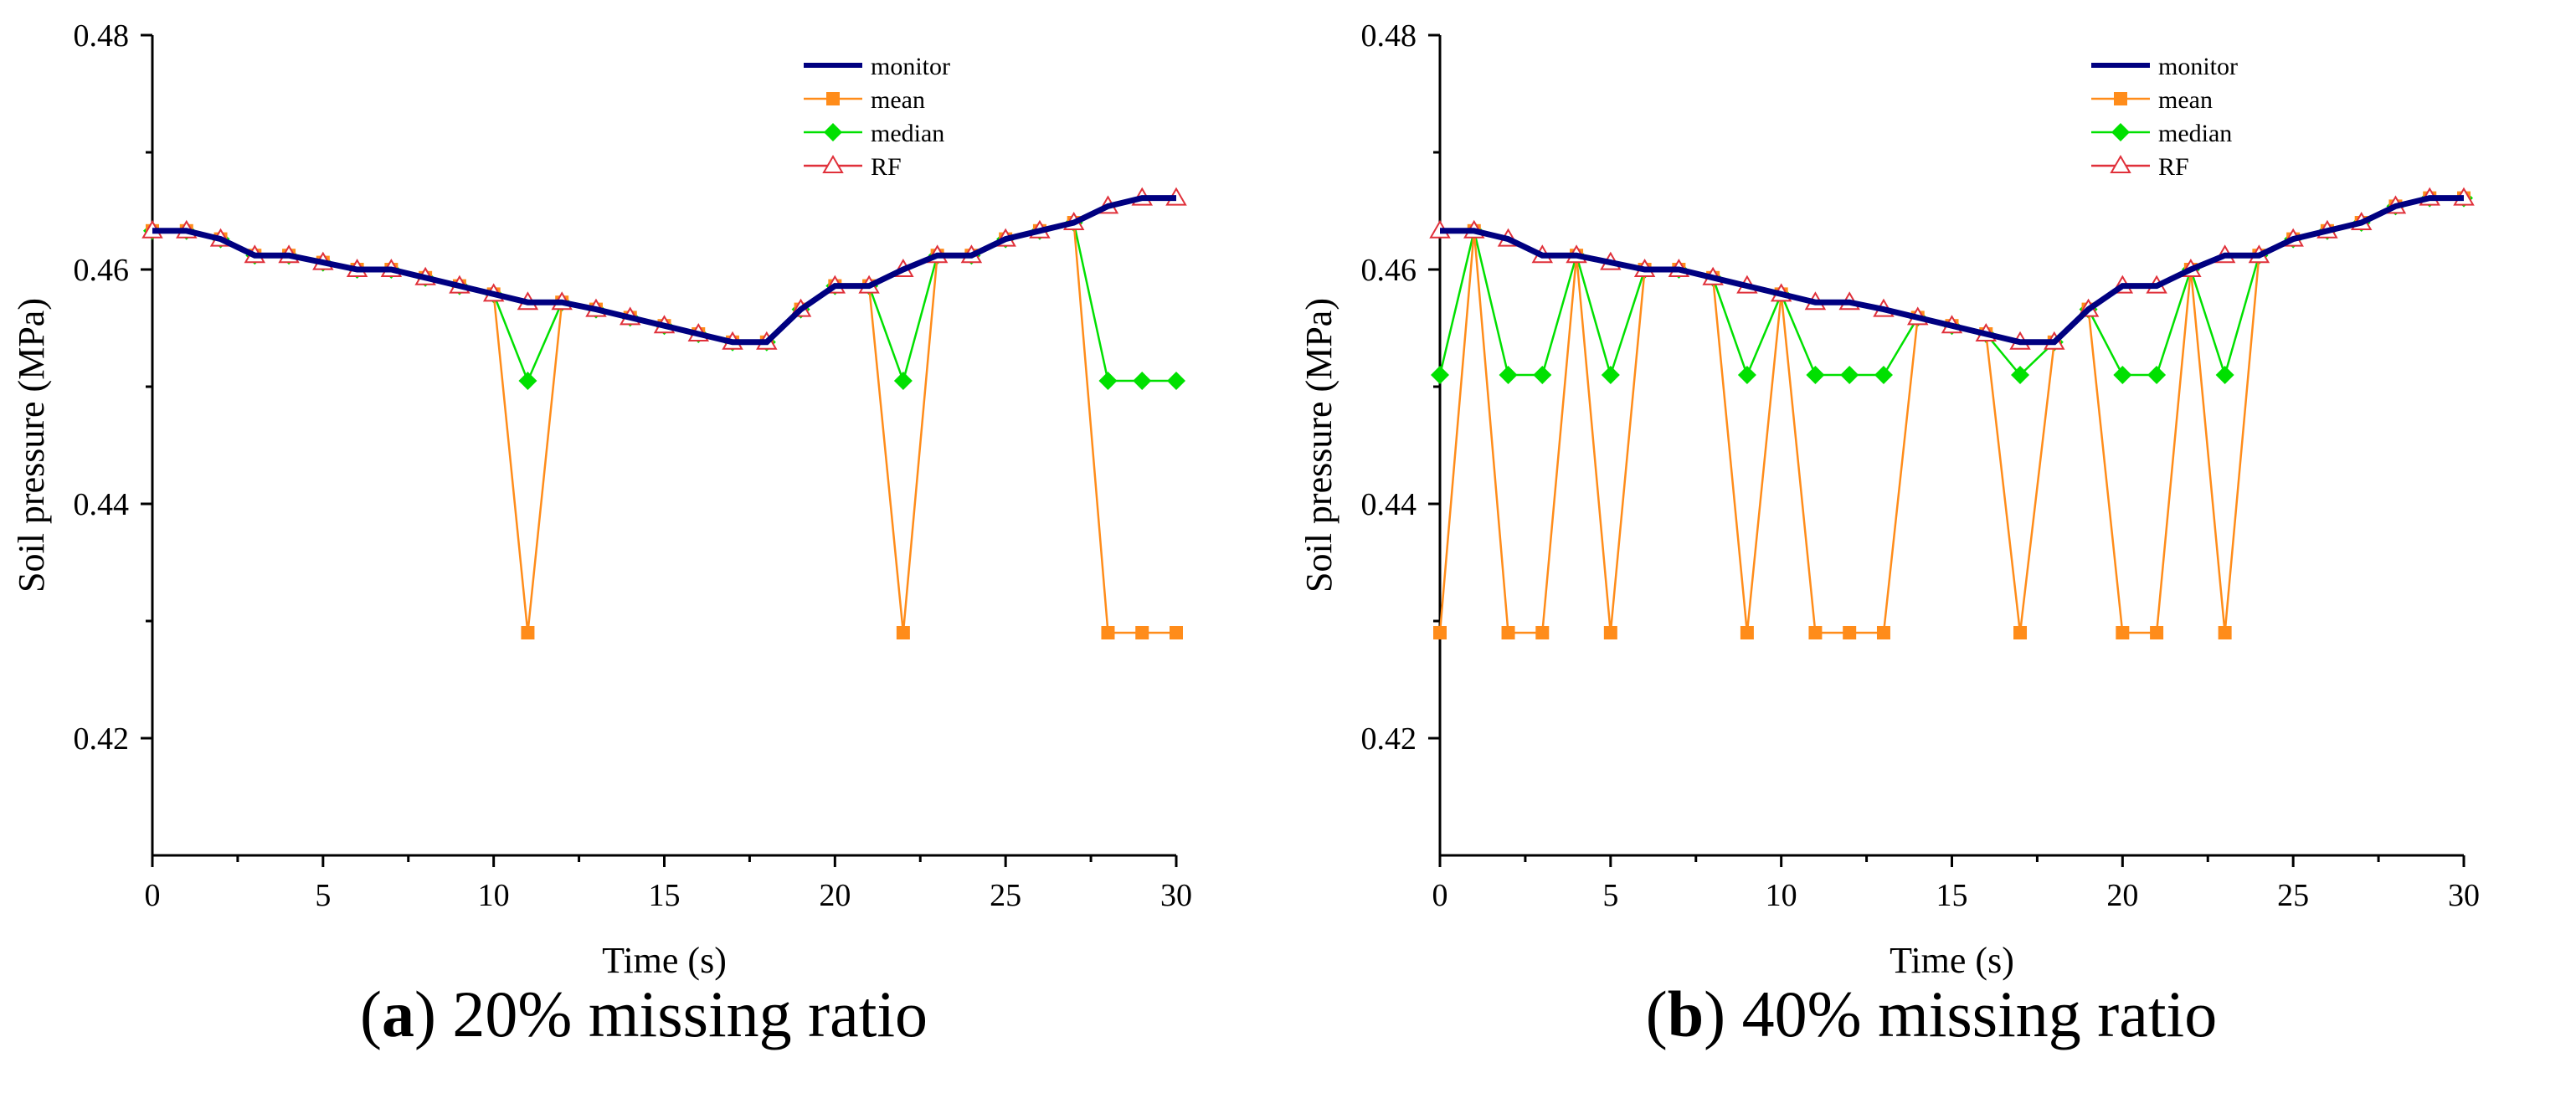 The height and width of the screenshot is (1114, 2576). I want to click on caption-b: (b) 40% missing ratio, so click(1932, 1014).